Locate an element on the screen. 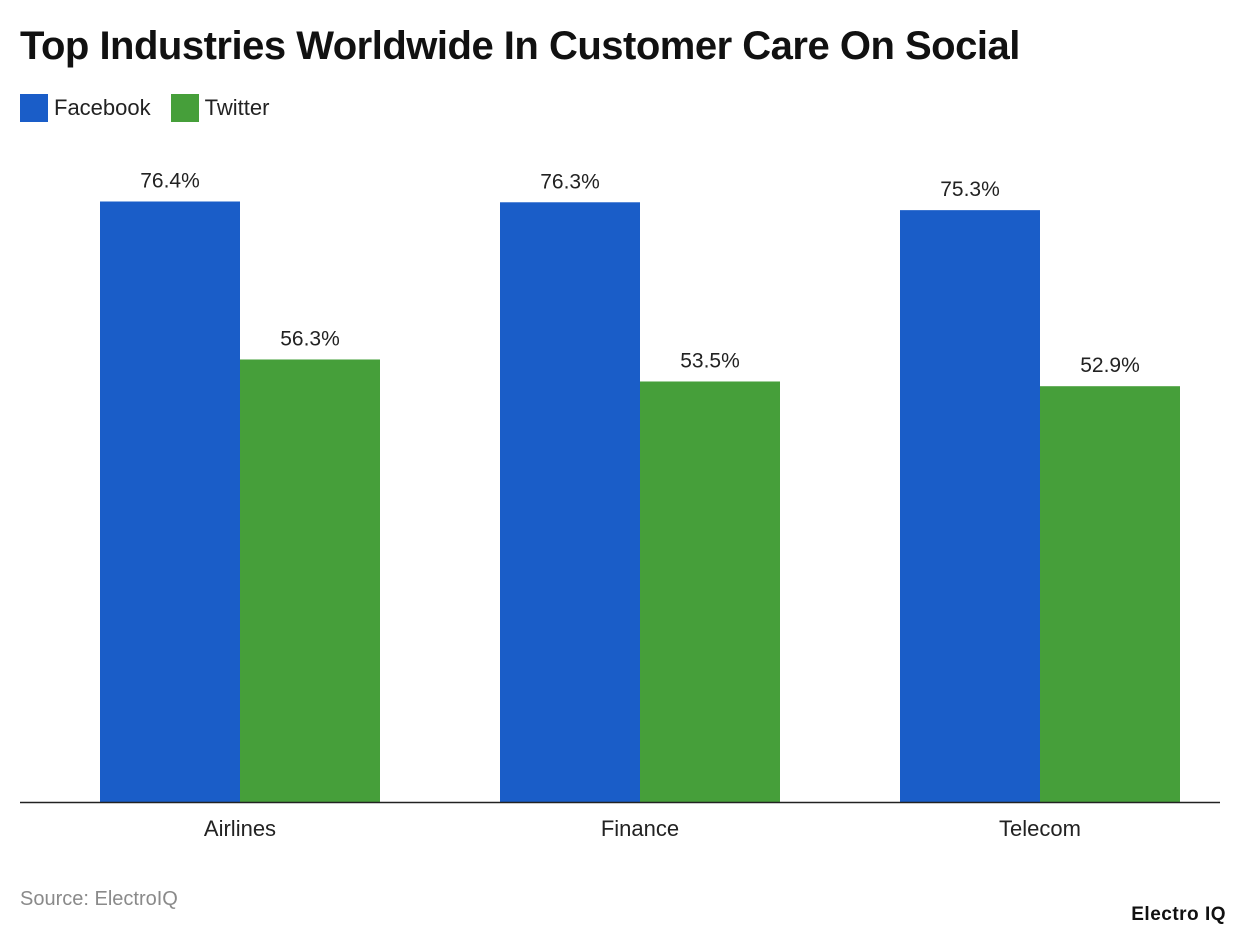 The height and width of the screenshot is (934, 1240). legend-item-facebook: Facebook is located at coordinates (85, 108).